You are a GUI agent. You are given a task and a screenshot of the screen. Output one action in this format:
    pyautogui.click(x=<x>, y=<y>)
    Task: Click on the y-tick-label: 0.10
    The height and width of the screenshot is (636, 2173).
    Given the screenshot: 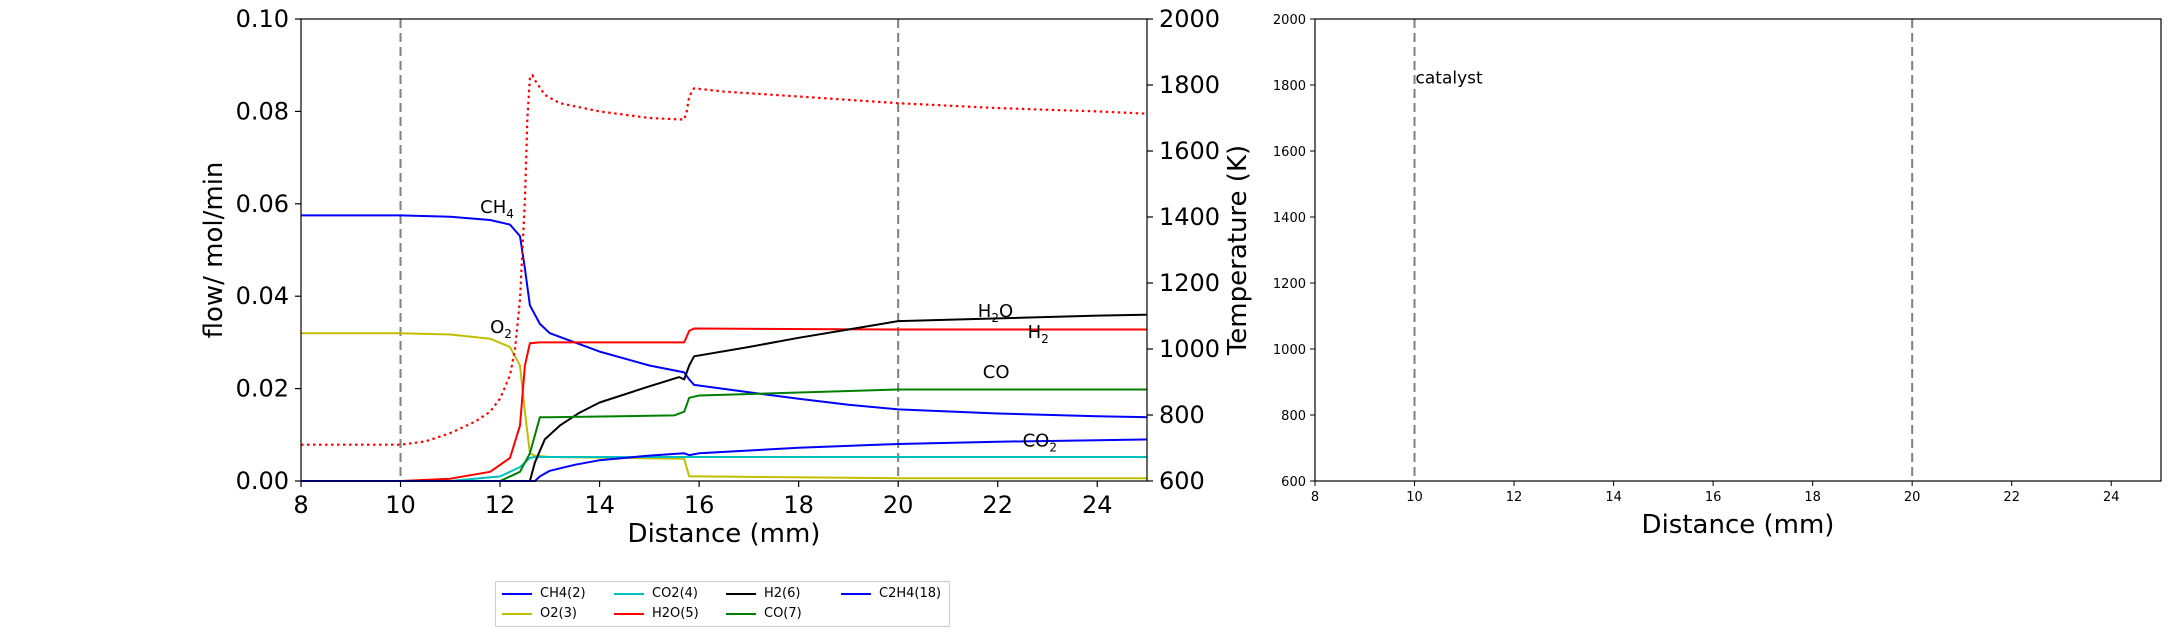 What is the action you would take?
    pyautogui.click(x=262, y=19)
    